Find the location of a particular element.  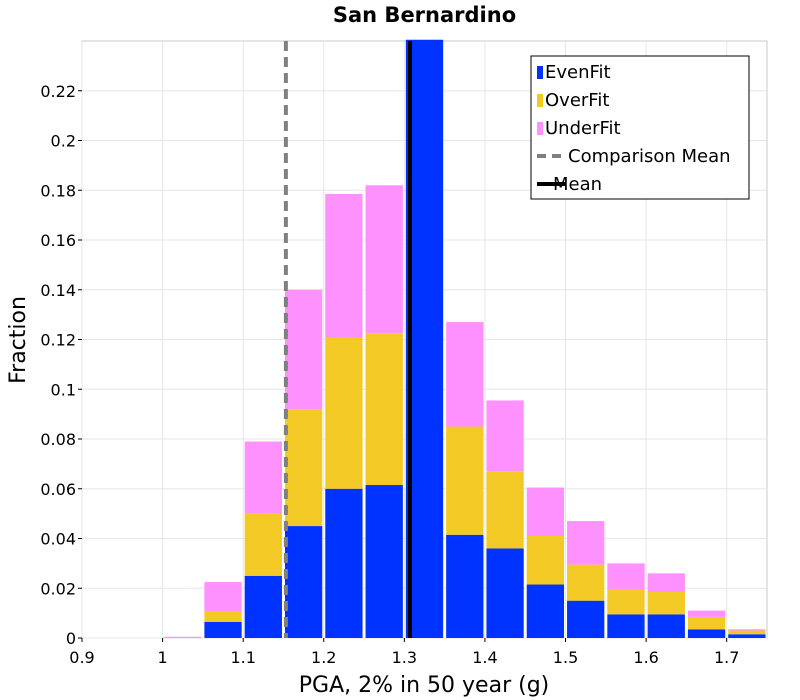

y-tick-label: 0 is located at coordinates (71, 638).